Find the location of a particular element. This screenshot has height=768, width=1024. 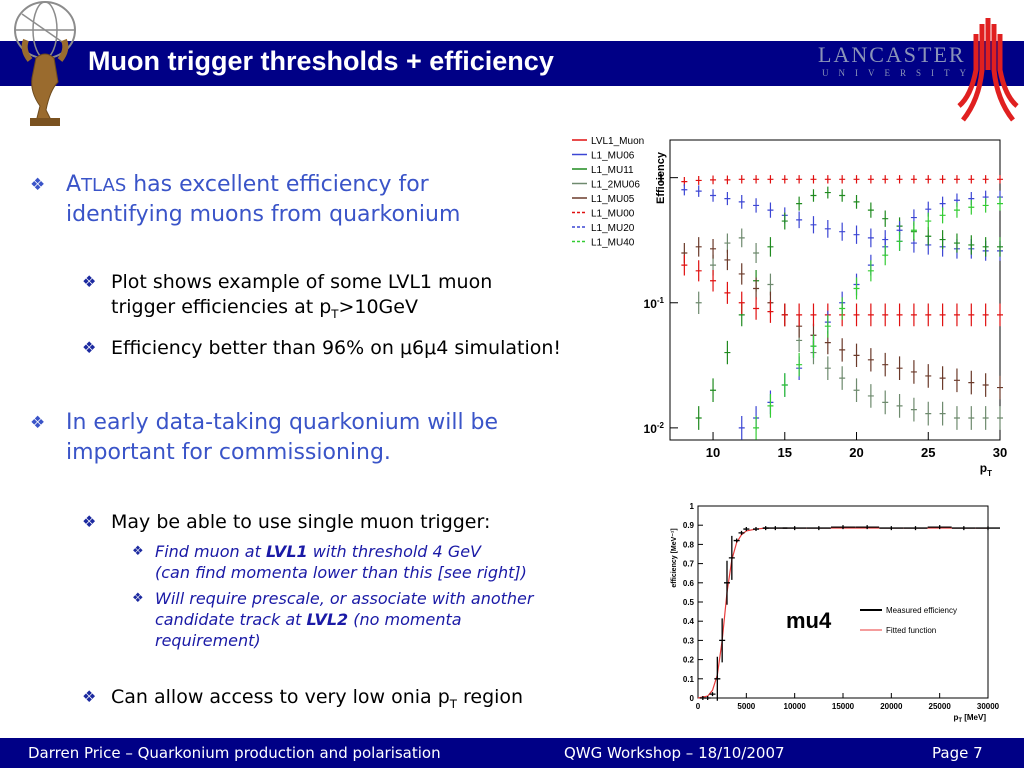

text-line: important for commissioning. is located at coordinates (228, 452).